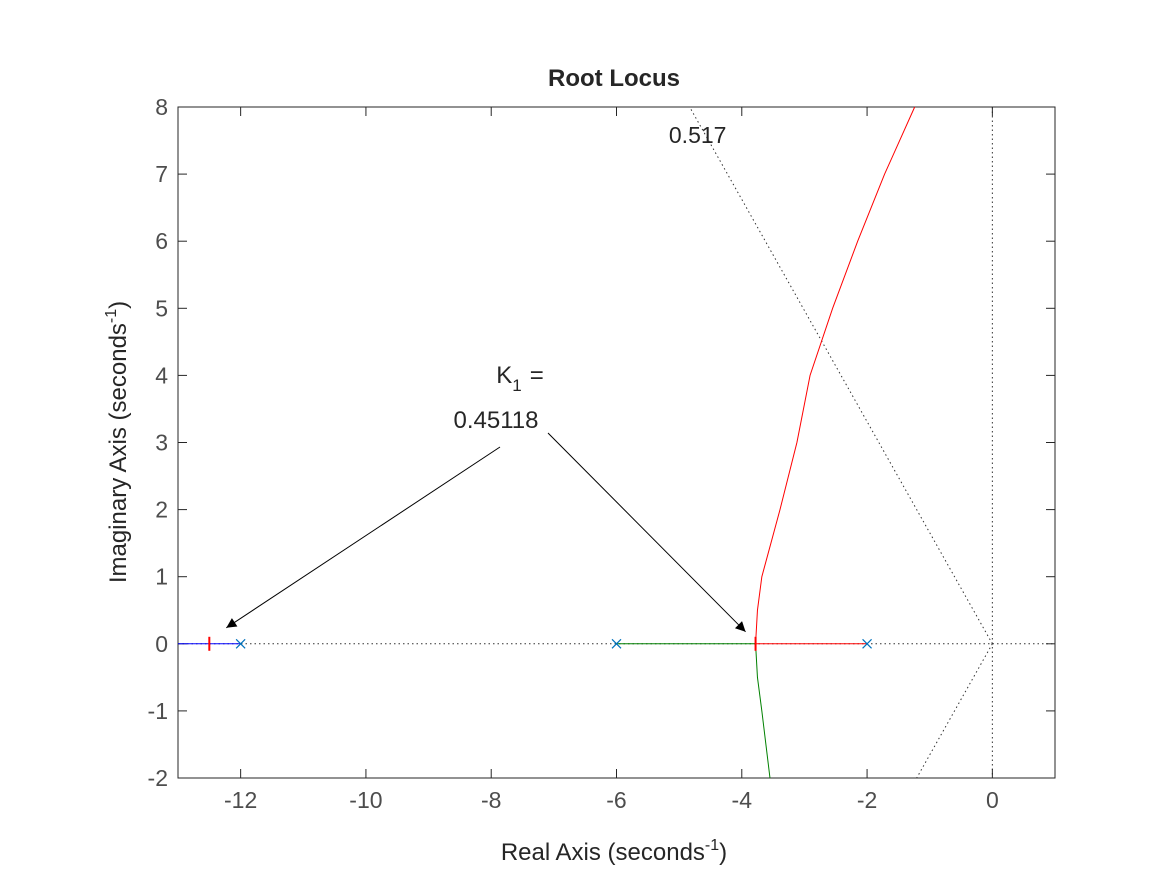  What do you see at coordinates (158, 778) in the screenshot?
I see `y-tick-label: -2` at bounding box center [158, 778].